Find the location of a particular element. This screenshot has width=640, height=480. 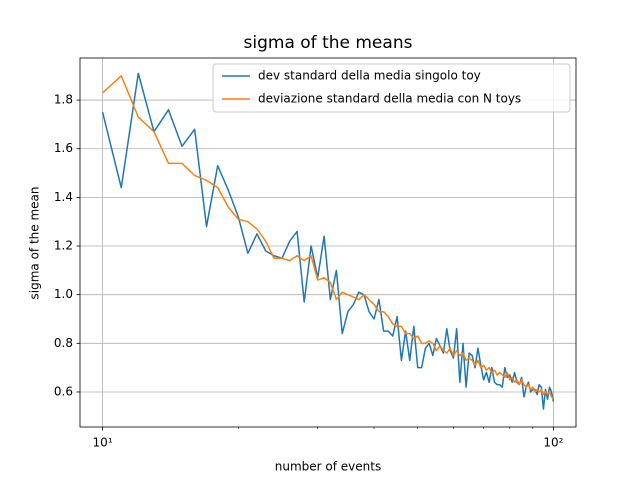

x-axis-label: number of events is located at coordinates (328, 467).